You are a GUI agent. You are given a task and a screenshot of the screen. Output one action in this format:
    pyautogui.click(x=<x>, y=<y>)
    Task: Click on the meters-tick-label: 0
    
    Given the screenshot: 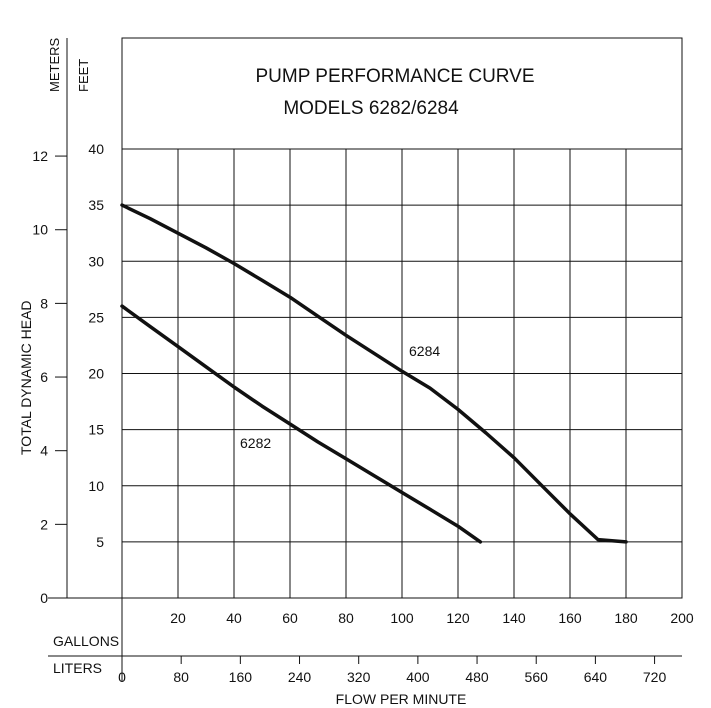 What is the action you would take?
    pyautogui.click(x=44, y=598)
    